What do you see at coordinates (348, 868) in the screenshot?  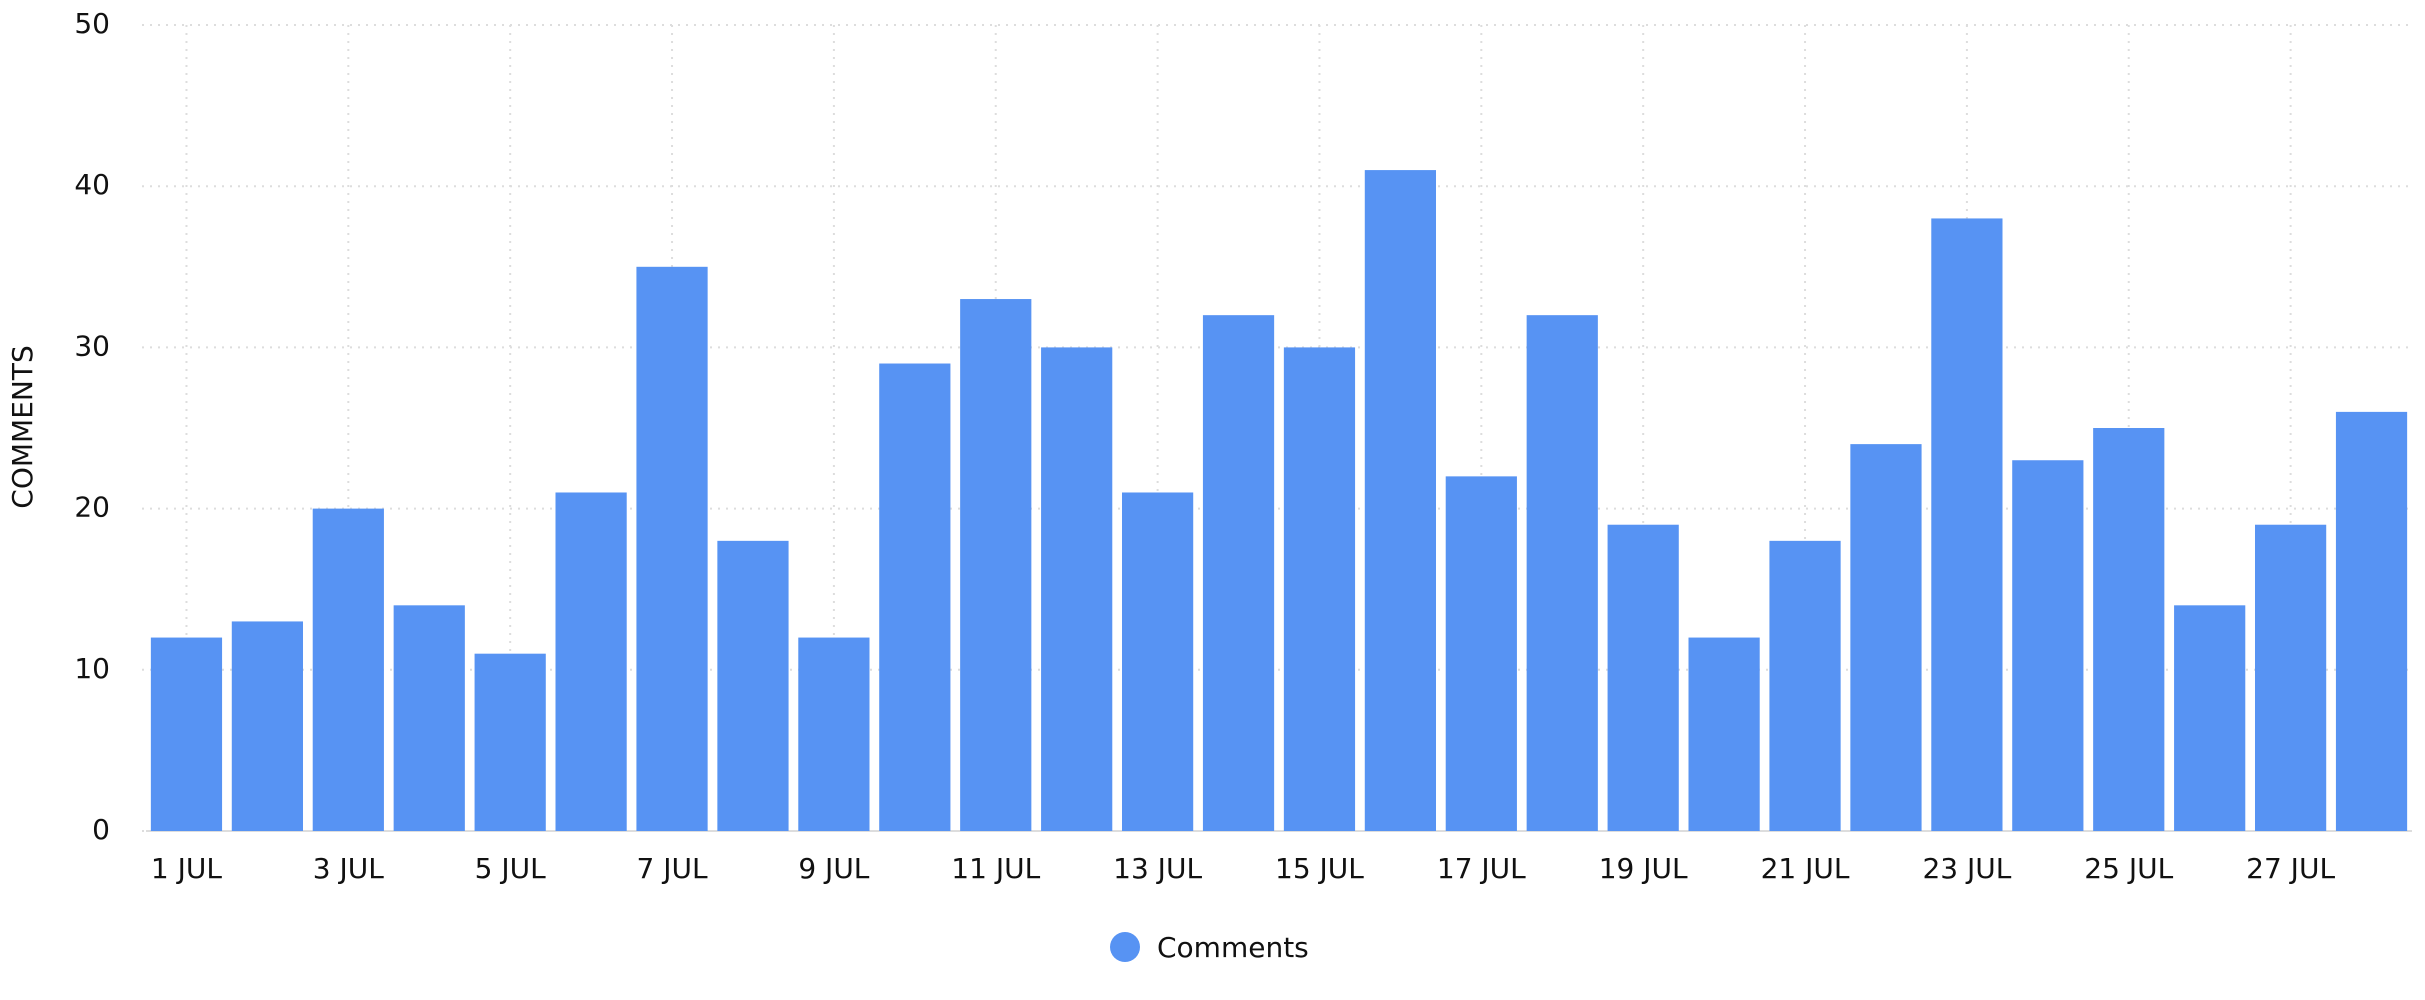 I see `x-tick-label: 3 JUL` at bounding box center [348, 868].